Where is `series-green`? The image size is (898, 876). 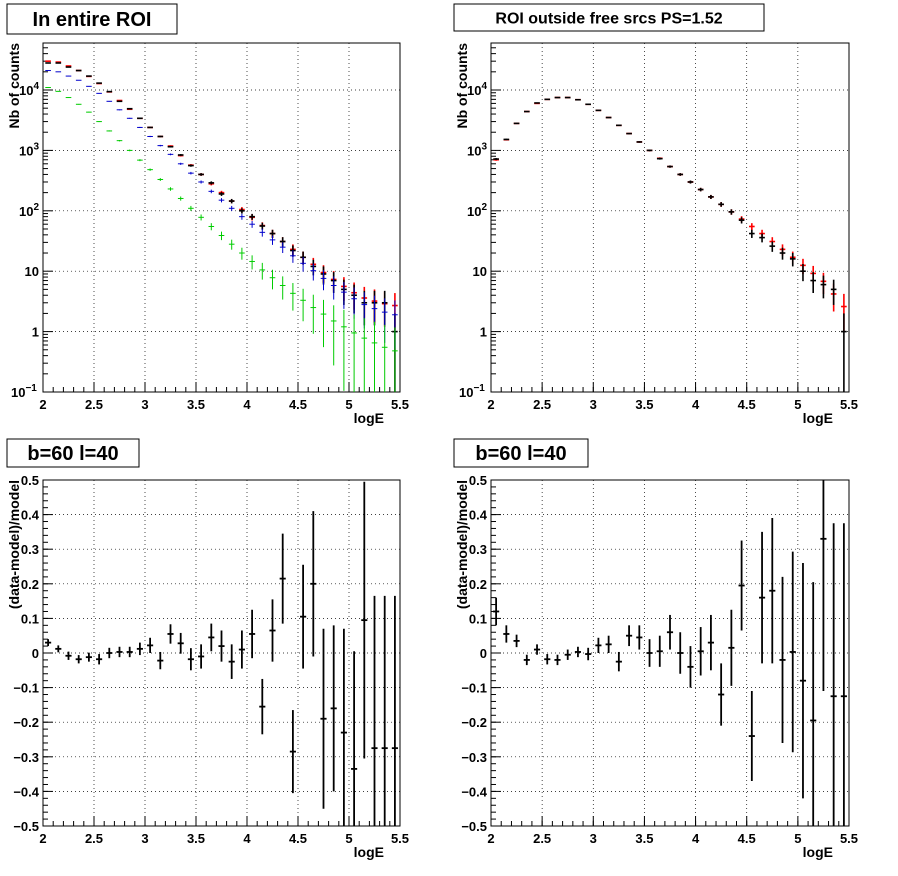 series-green is located at coordinates (221, 239).